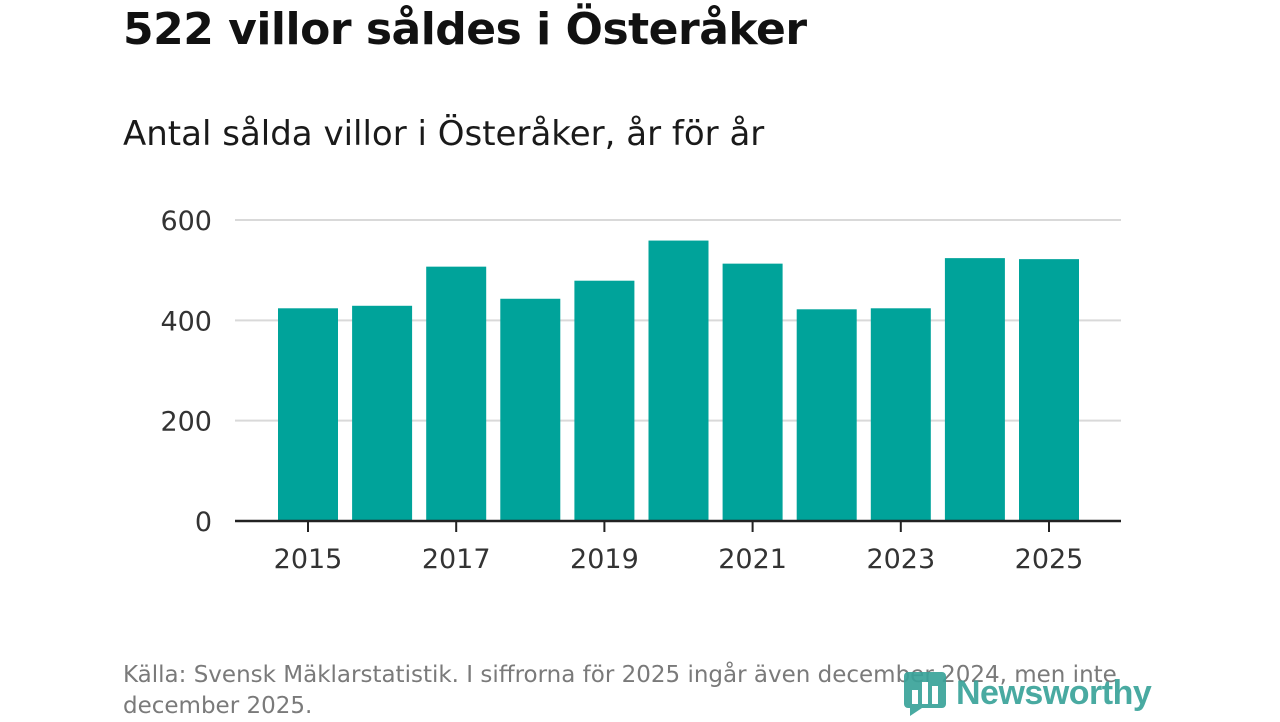 The image size is (1280, 722). What do you see at coordinates (752, 559) in the screenshot?
I see `x-tick-label: 2021` at bounding box center [752, 559].